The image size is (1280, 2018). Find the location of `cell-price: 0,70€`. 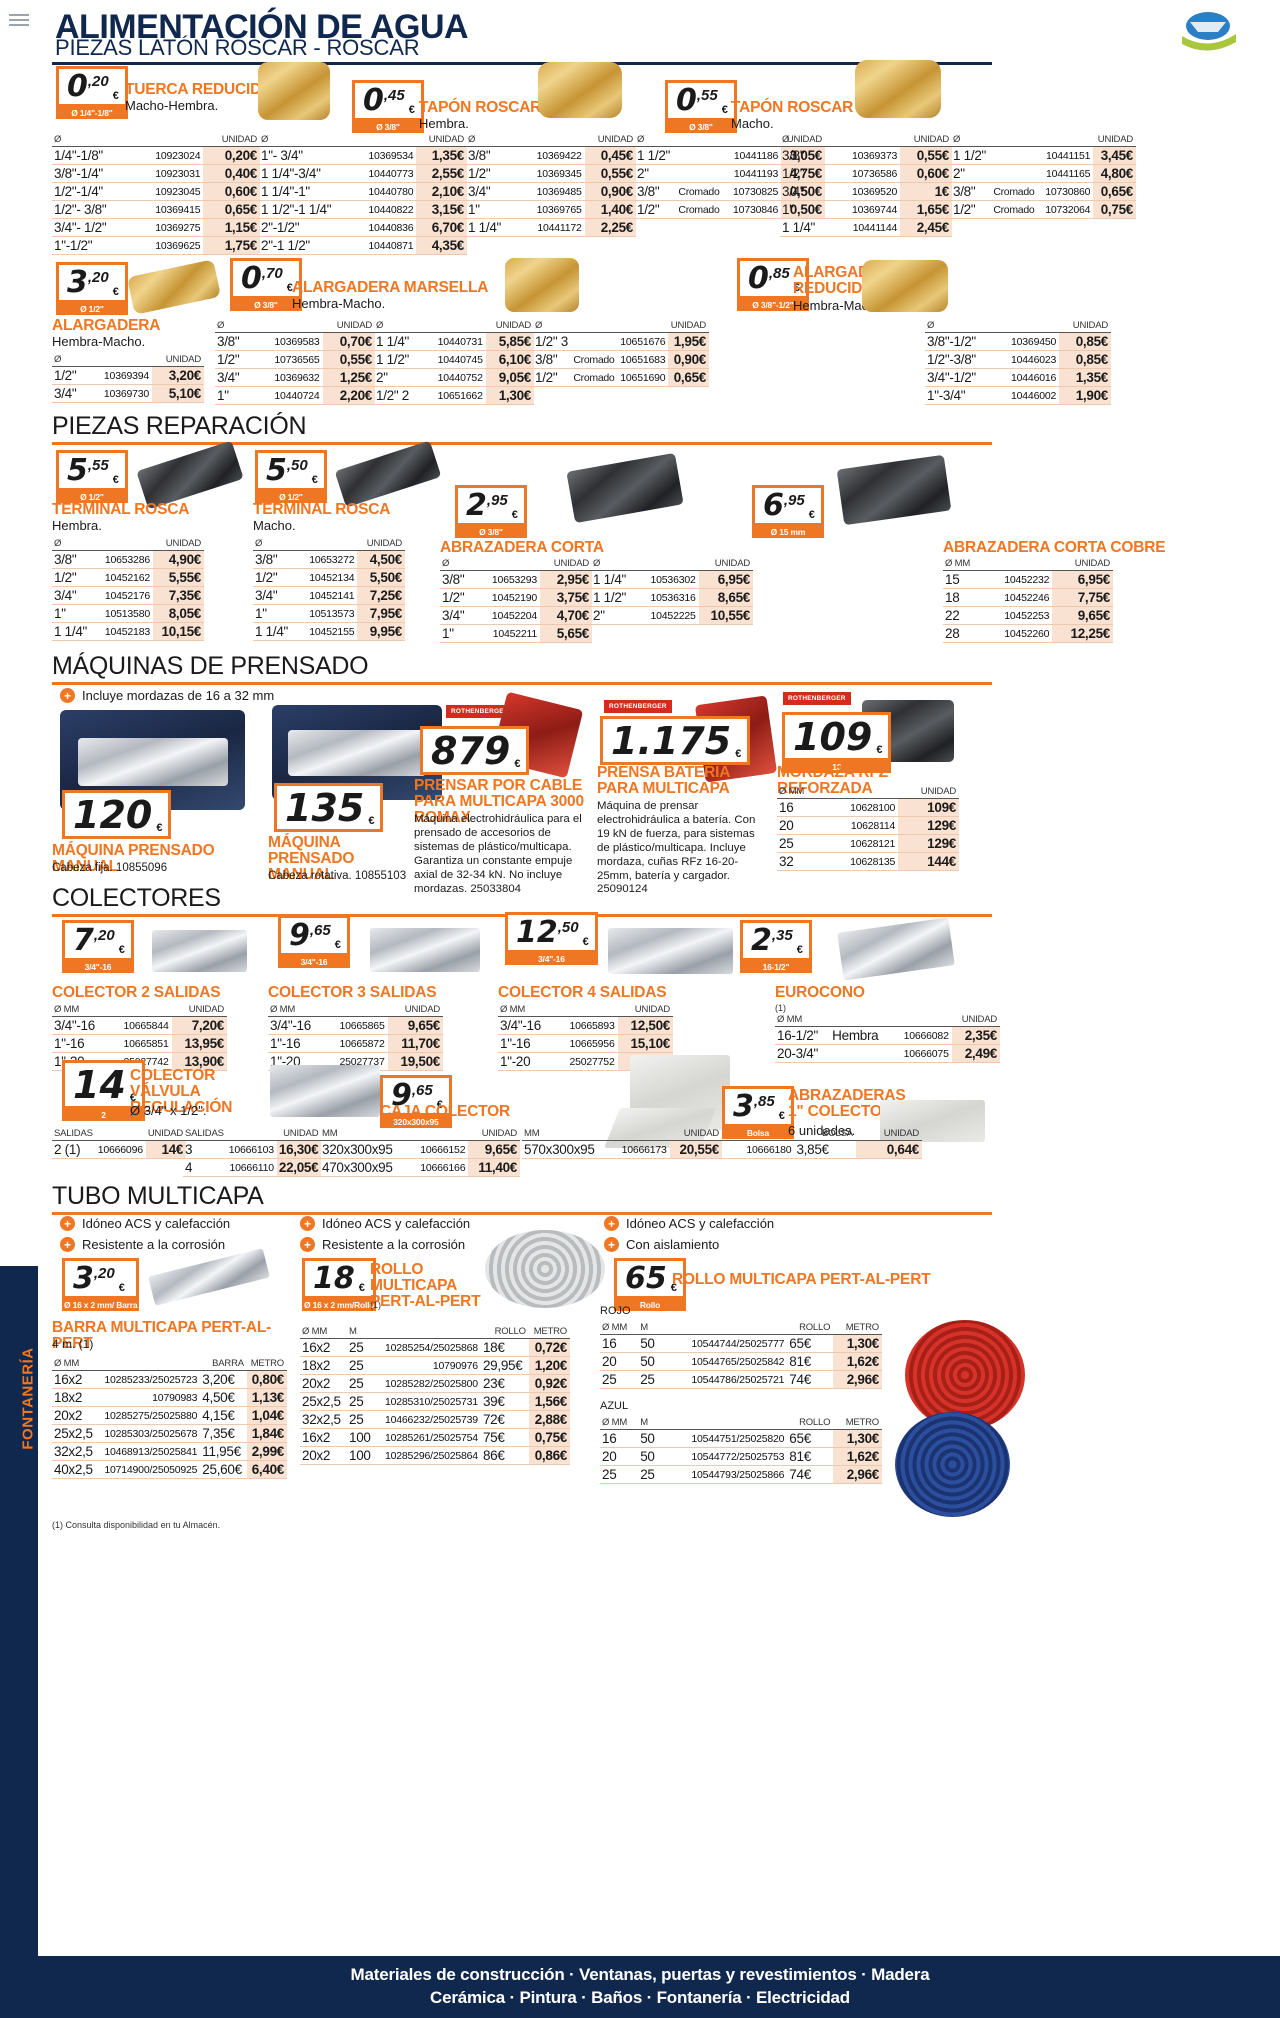

cell-price: 0,70€ is located at coordinates (348, 341).